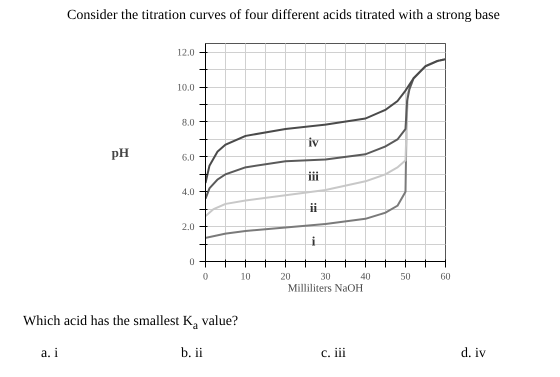  I want to click on text: b. ii, so click(192, 354).